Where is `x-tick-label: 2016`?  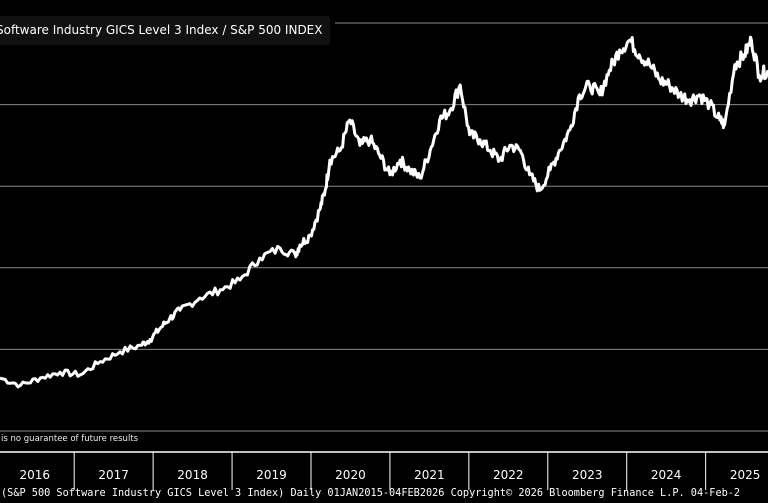 x-tick-label: 2016 is located at coordinates (34, 475).